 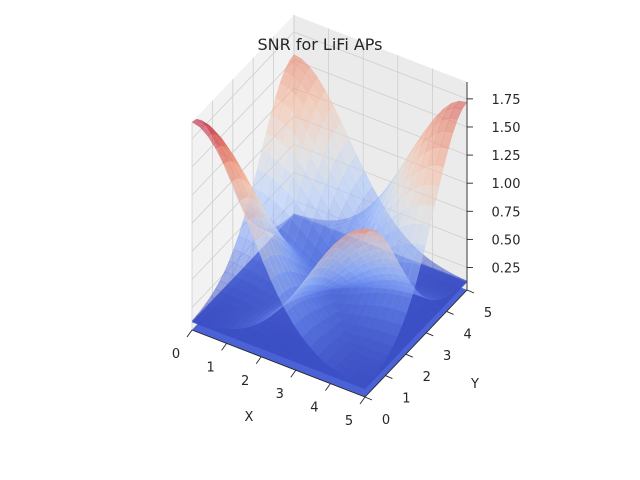 I want to click on x-tick-label: 4, so click(x=314, y=408).